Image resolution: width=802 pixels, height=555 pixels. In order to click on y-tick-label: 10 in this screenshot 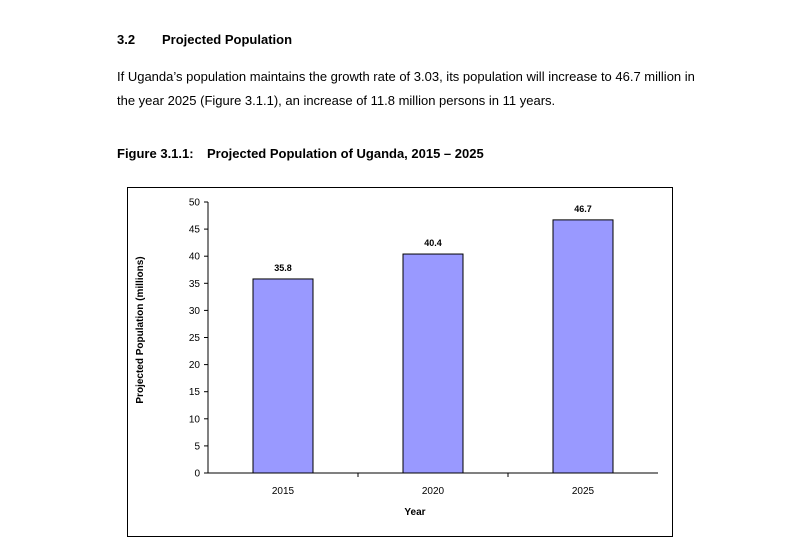, I will do `click(195, 419)`.